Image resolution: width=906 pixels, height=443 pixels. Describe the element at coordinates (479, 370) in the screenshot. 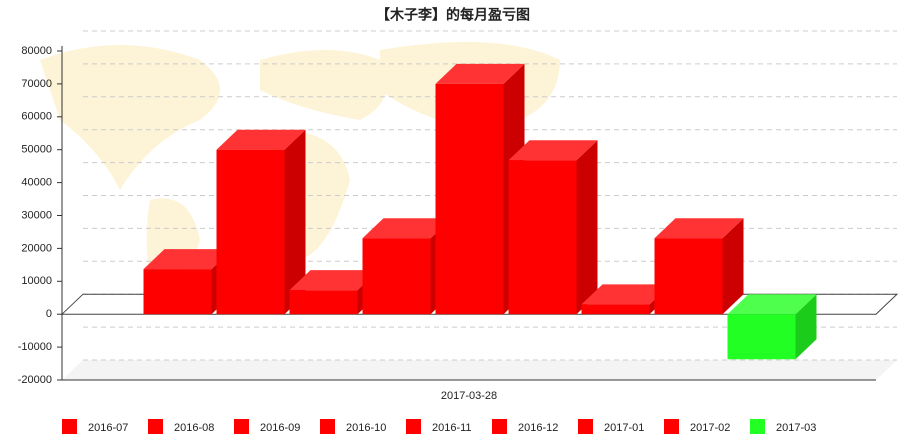

I see `floor` at that location.